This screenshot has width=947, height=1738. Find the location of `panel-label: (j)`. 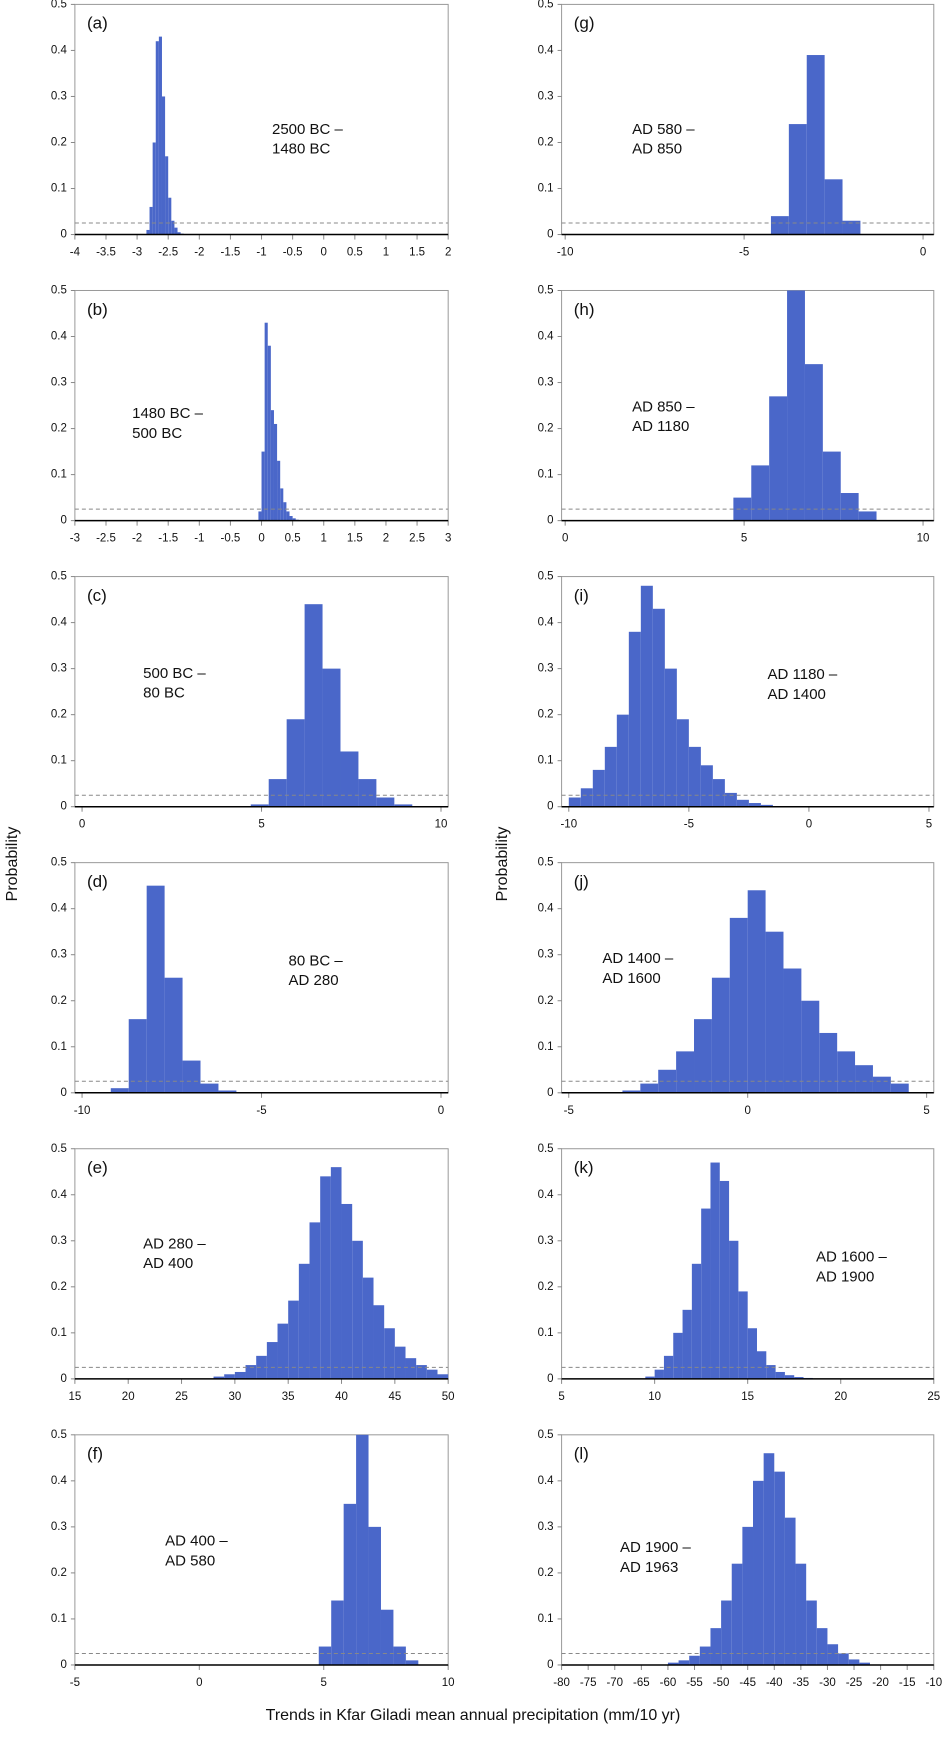

panel-label: (j) is located at coordinates (581, 881).